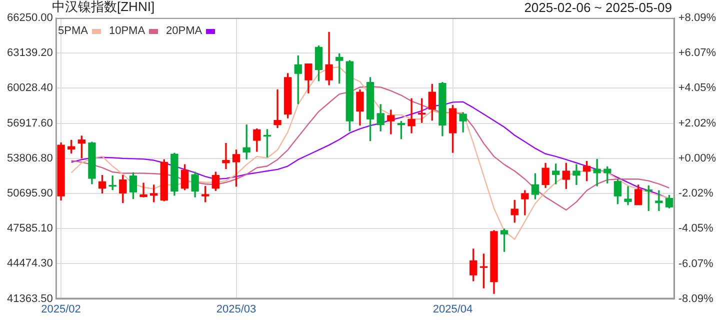 Image resolution: width=720 pixels, height=320 pixels. Describe the element at coordinates (73, 31) in the screenshot. I see `legend-label: 5PMA` at that location.